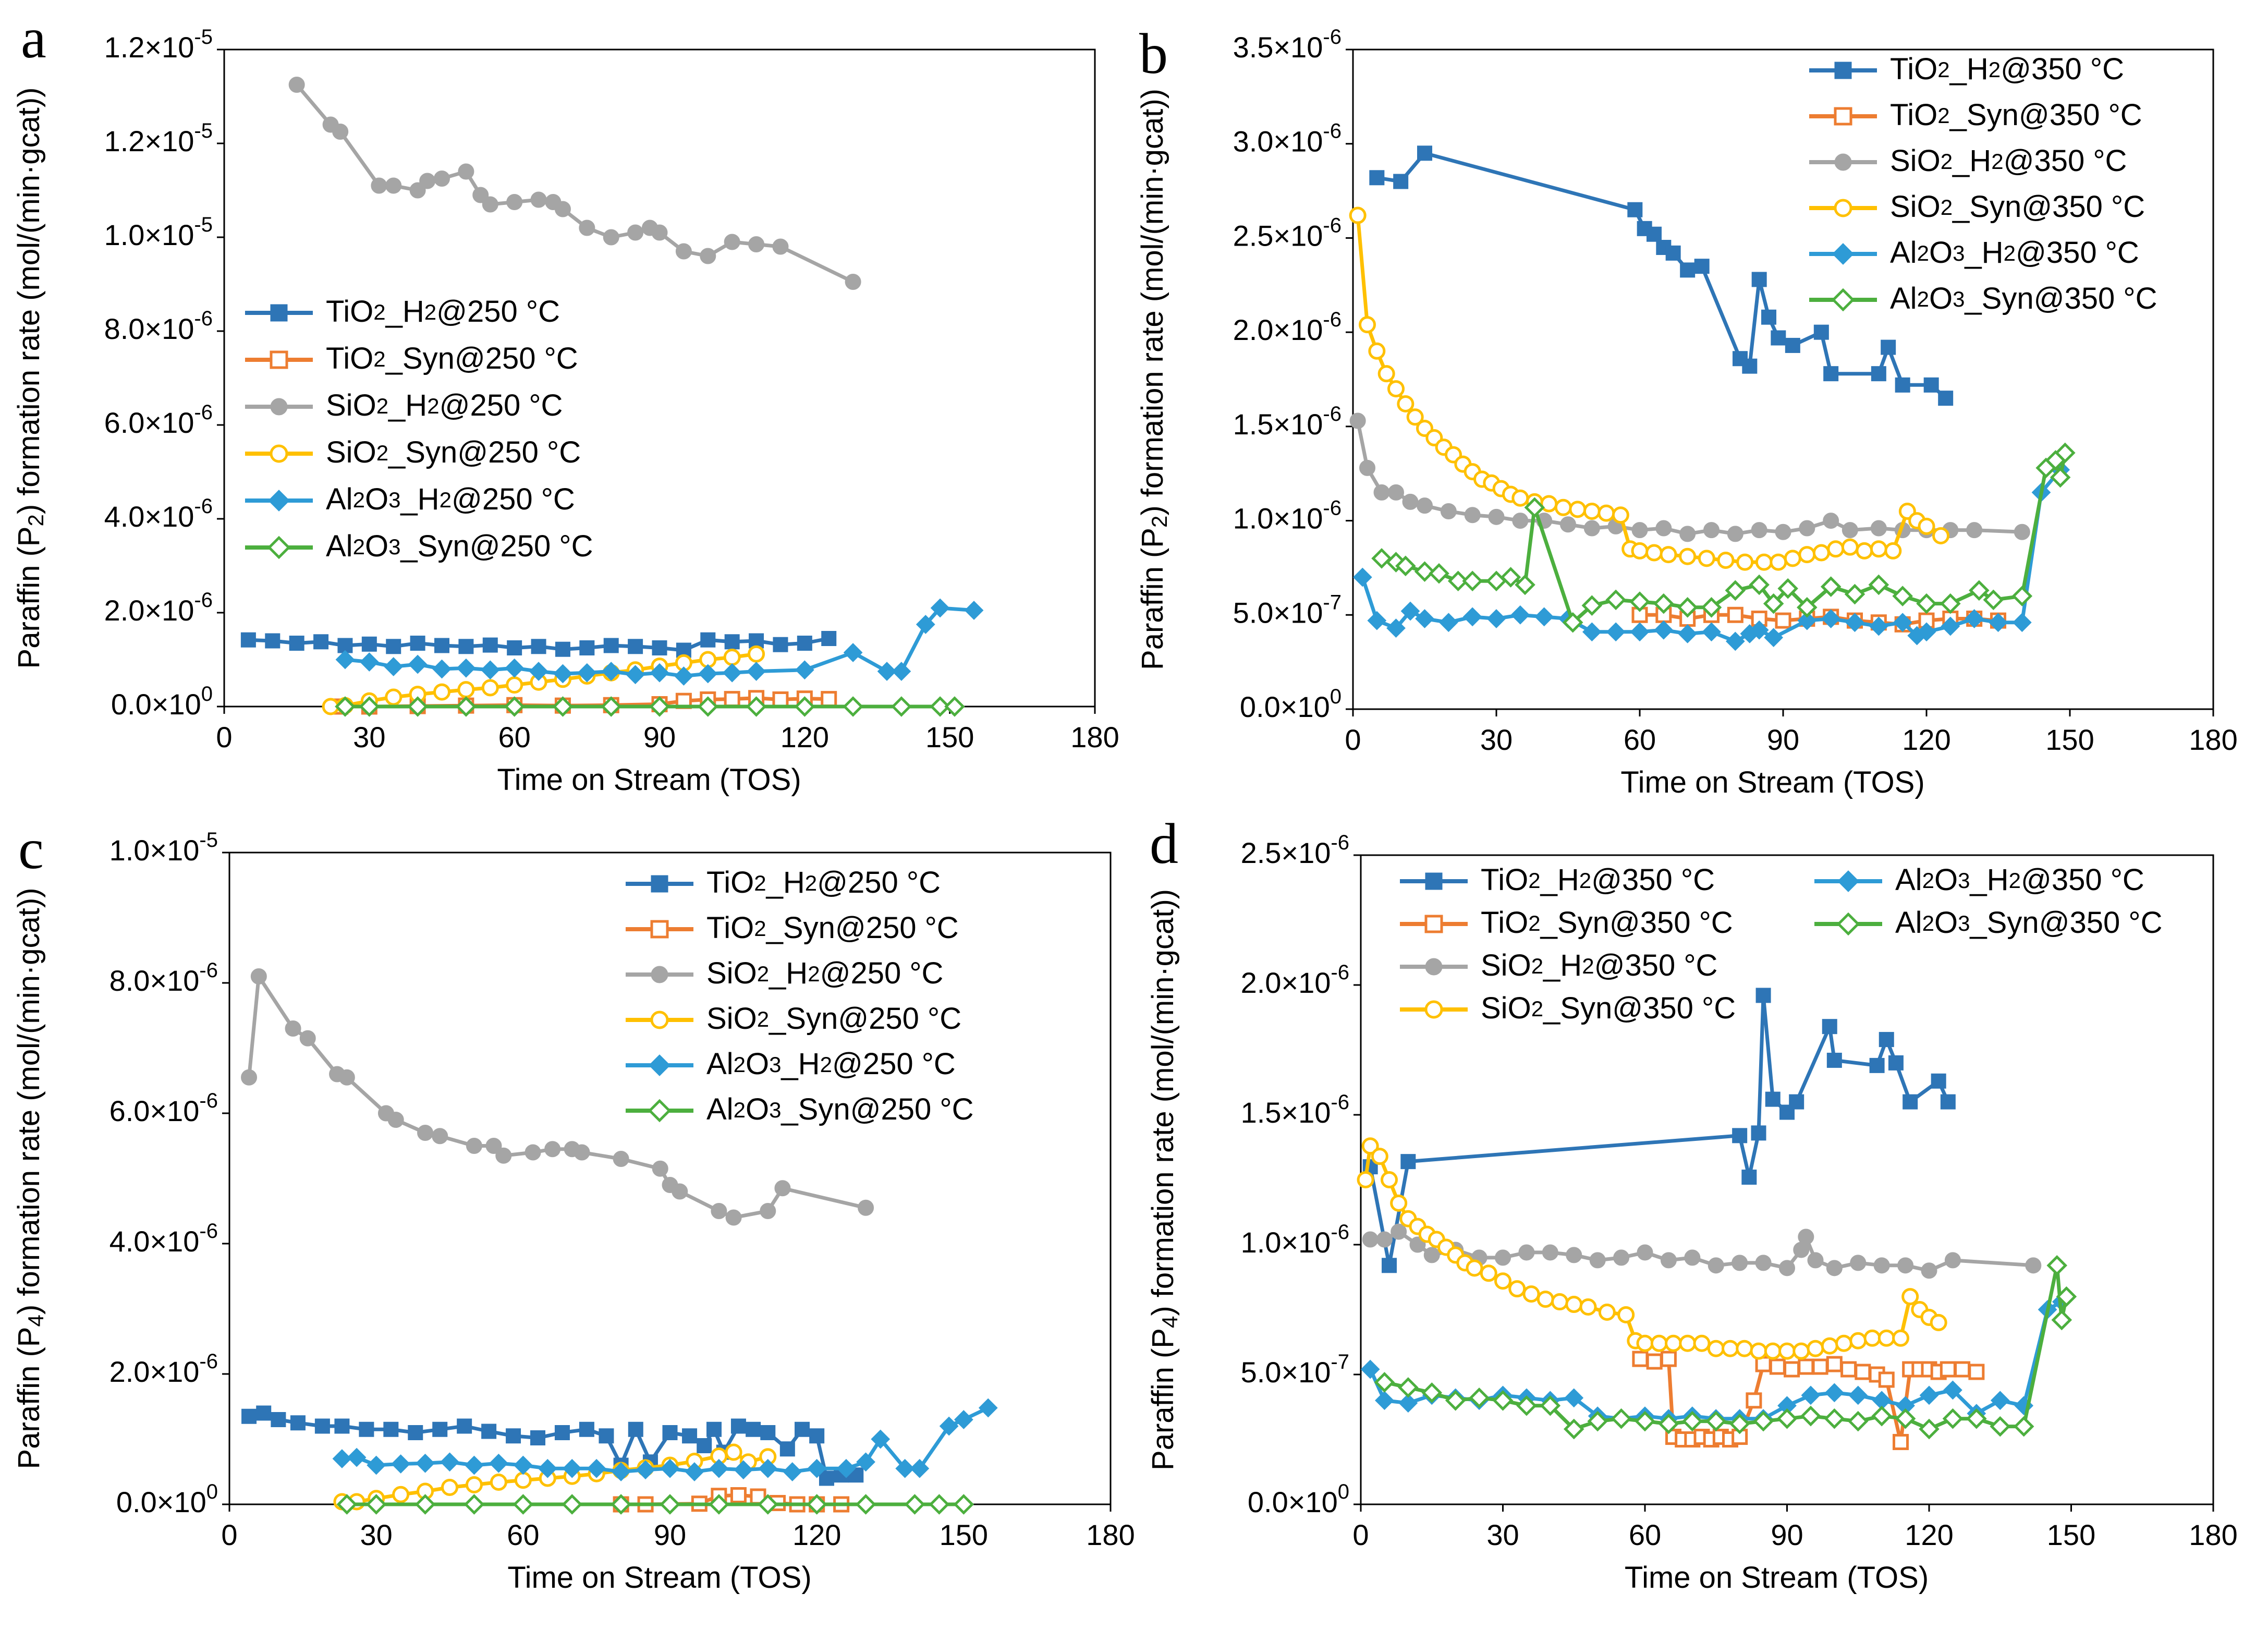 The height and width of the screenshot is (1630, 2268). I want to click on legend-label: TiO2_Syn@250 °C, so click(452, 358).